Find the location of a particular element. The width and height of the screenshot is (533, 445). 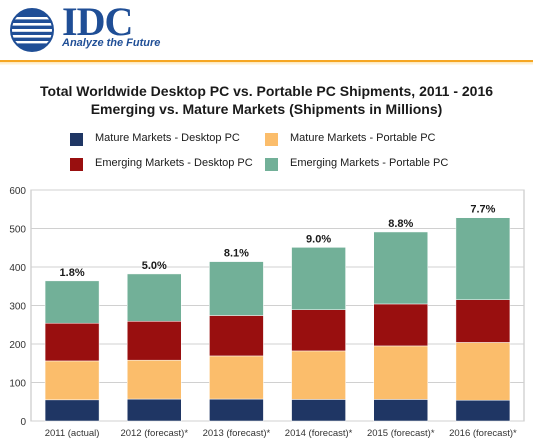

x-tick-label: 2013 (forecast)* is located at coordinates (237, 433).